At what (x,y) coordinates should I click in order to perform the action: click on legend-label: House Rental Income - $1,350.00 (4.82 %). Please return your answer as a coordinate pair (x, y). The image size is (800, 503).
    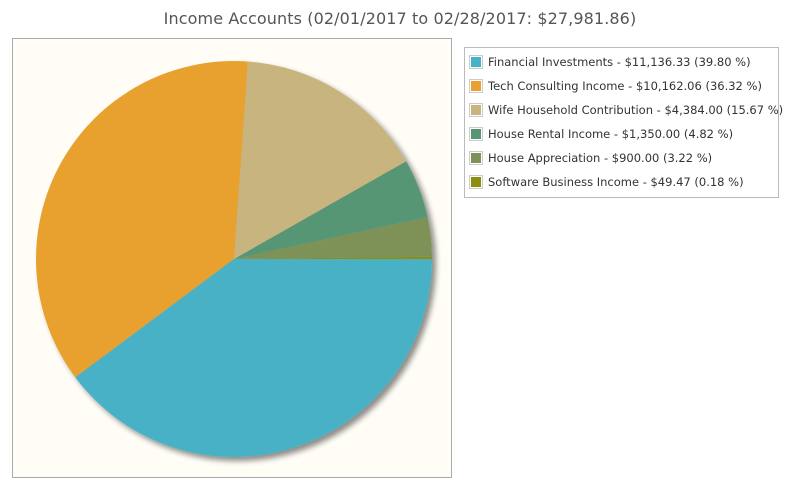
    Looking at the image, I should click on (611, 134).